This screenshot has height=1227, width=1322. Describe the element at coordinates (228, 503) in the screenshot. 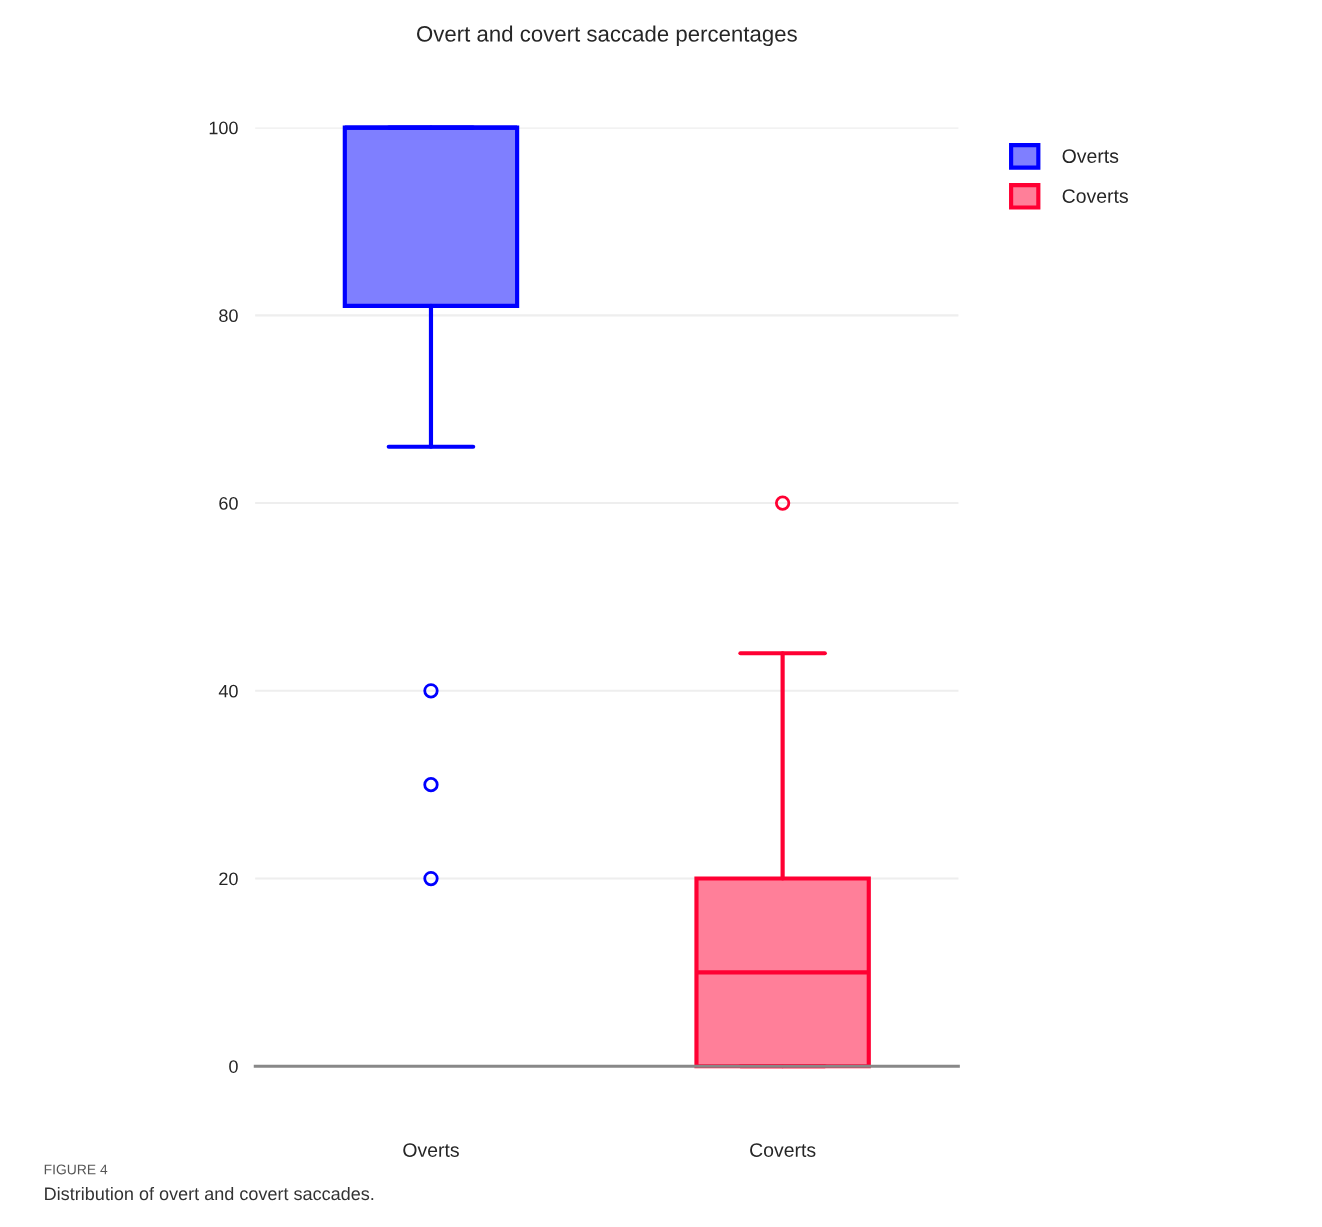

I see `y-tick-label: 60` at that location.